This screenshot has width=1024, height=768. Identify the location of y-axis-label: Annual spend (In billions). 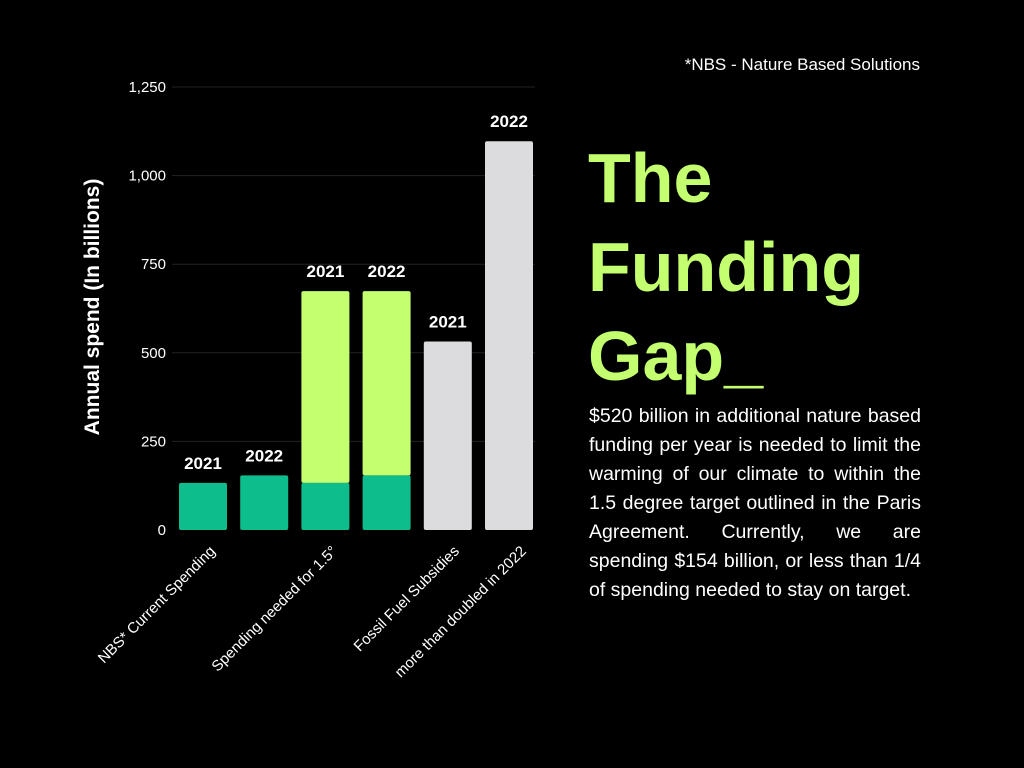
(92, 307).